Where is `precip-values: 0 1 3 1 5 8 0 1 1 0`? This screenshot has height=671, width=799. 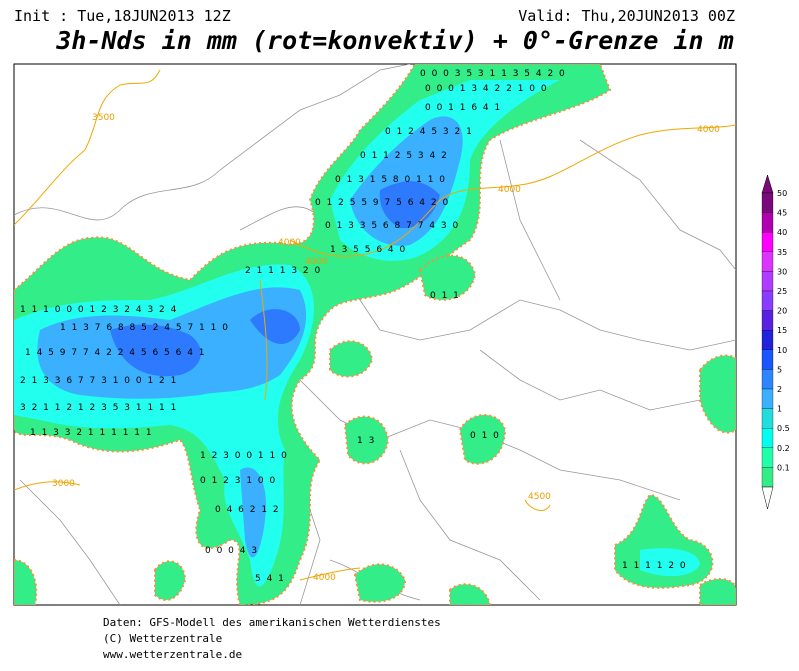
precip-values: 0 1 3 1 5 8 0 1 1 0 is located at coordinates (390, 180).